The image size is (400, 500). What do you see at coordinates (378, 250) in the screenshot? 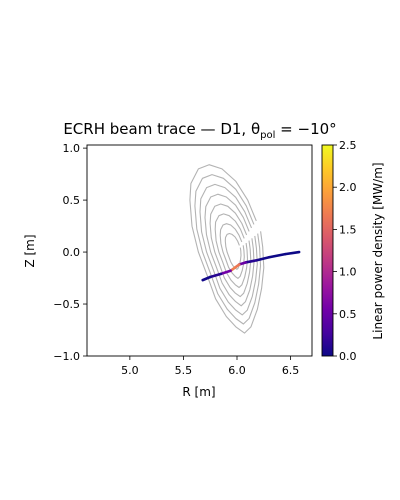
I see `colorbar-label: Linear power density [MW/m]` at bounding box center [378, 250].